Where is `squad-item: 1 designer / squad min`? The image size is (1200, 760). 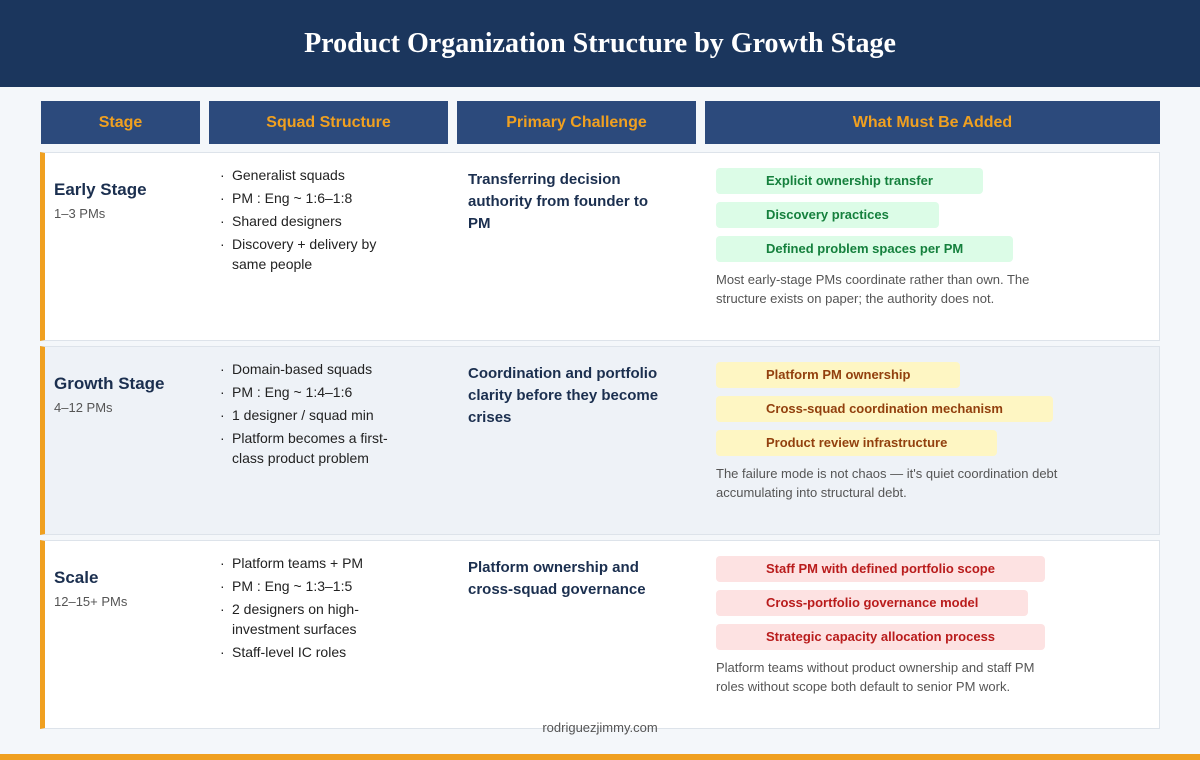 squad-item: 1 designer / squad min is located at coordinates (305, 415).